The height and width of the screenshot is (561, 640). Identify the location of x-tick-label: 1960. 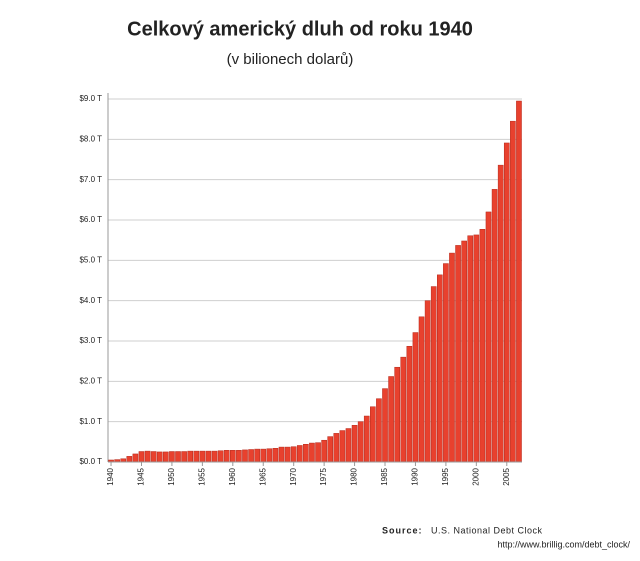
(232, 476).